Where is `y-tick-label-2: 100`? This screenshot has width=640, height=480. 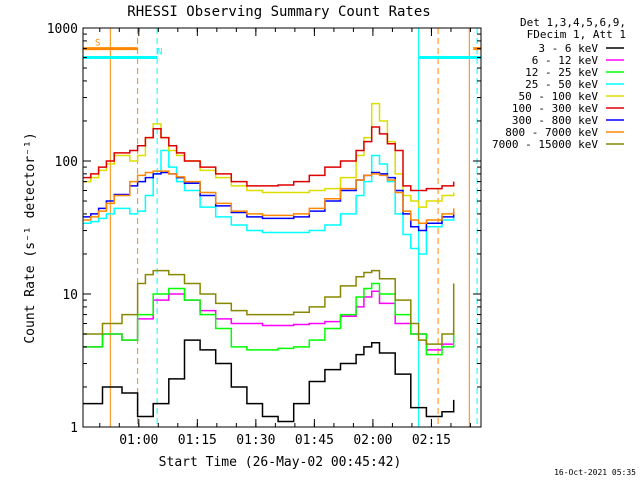 y-tick-label-2: 100 is located at coordinates (66, 162).